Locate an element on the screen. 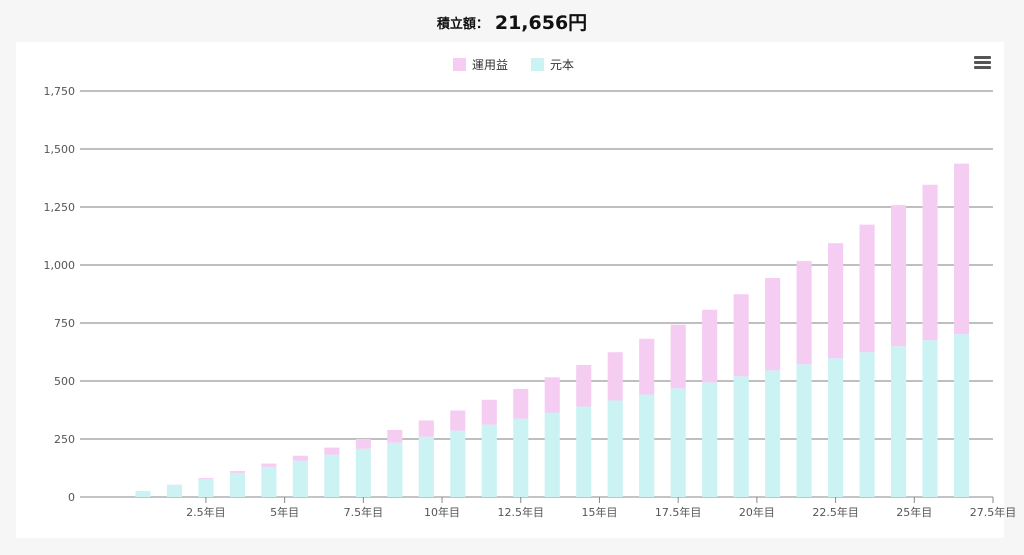  total-label: 積立額： is located at coordinates (462, 24).